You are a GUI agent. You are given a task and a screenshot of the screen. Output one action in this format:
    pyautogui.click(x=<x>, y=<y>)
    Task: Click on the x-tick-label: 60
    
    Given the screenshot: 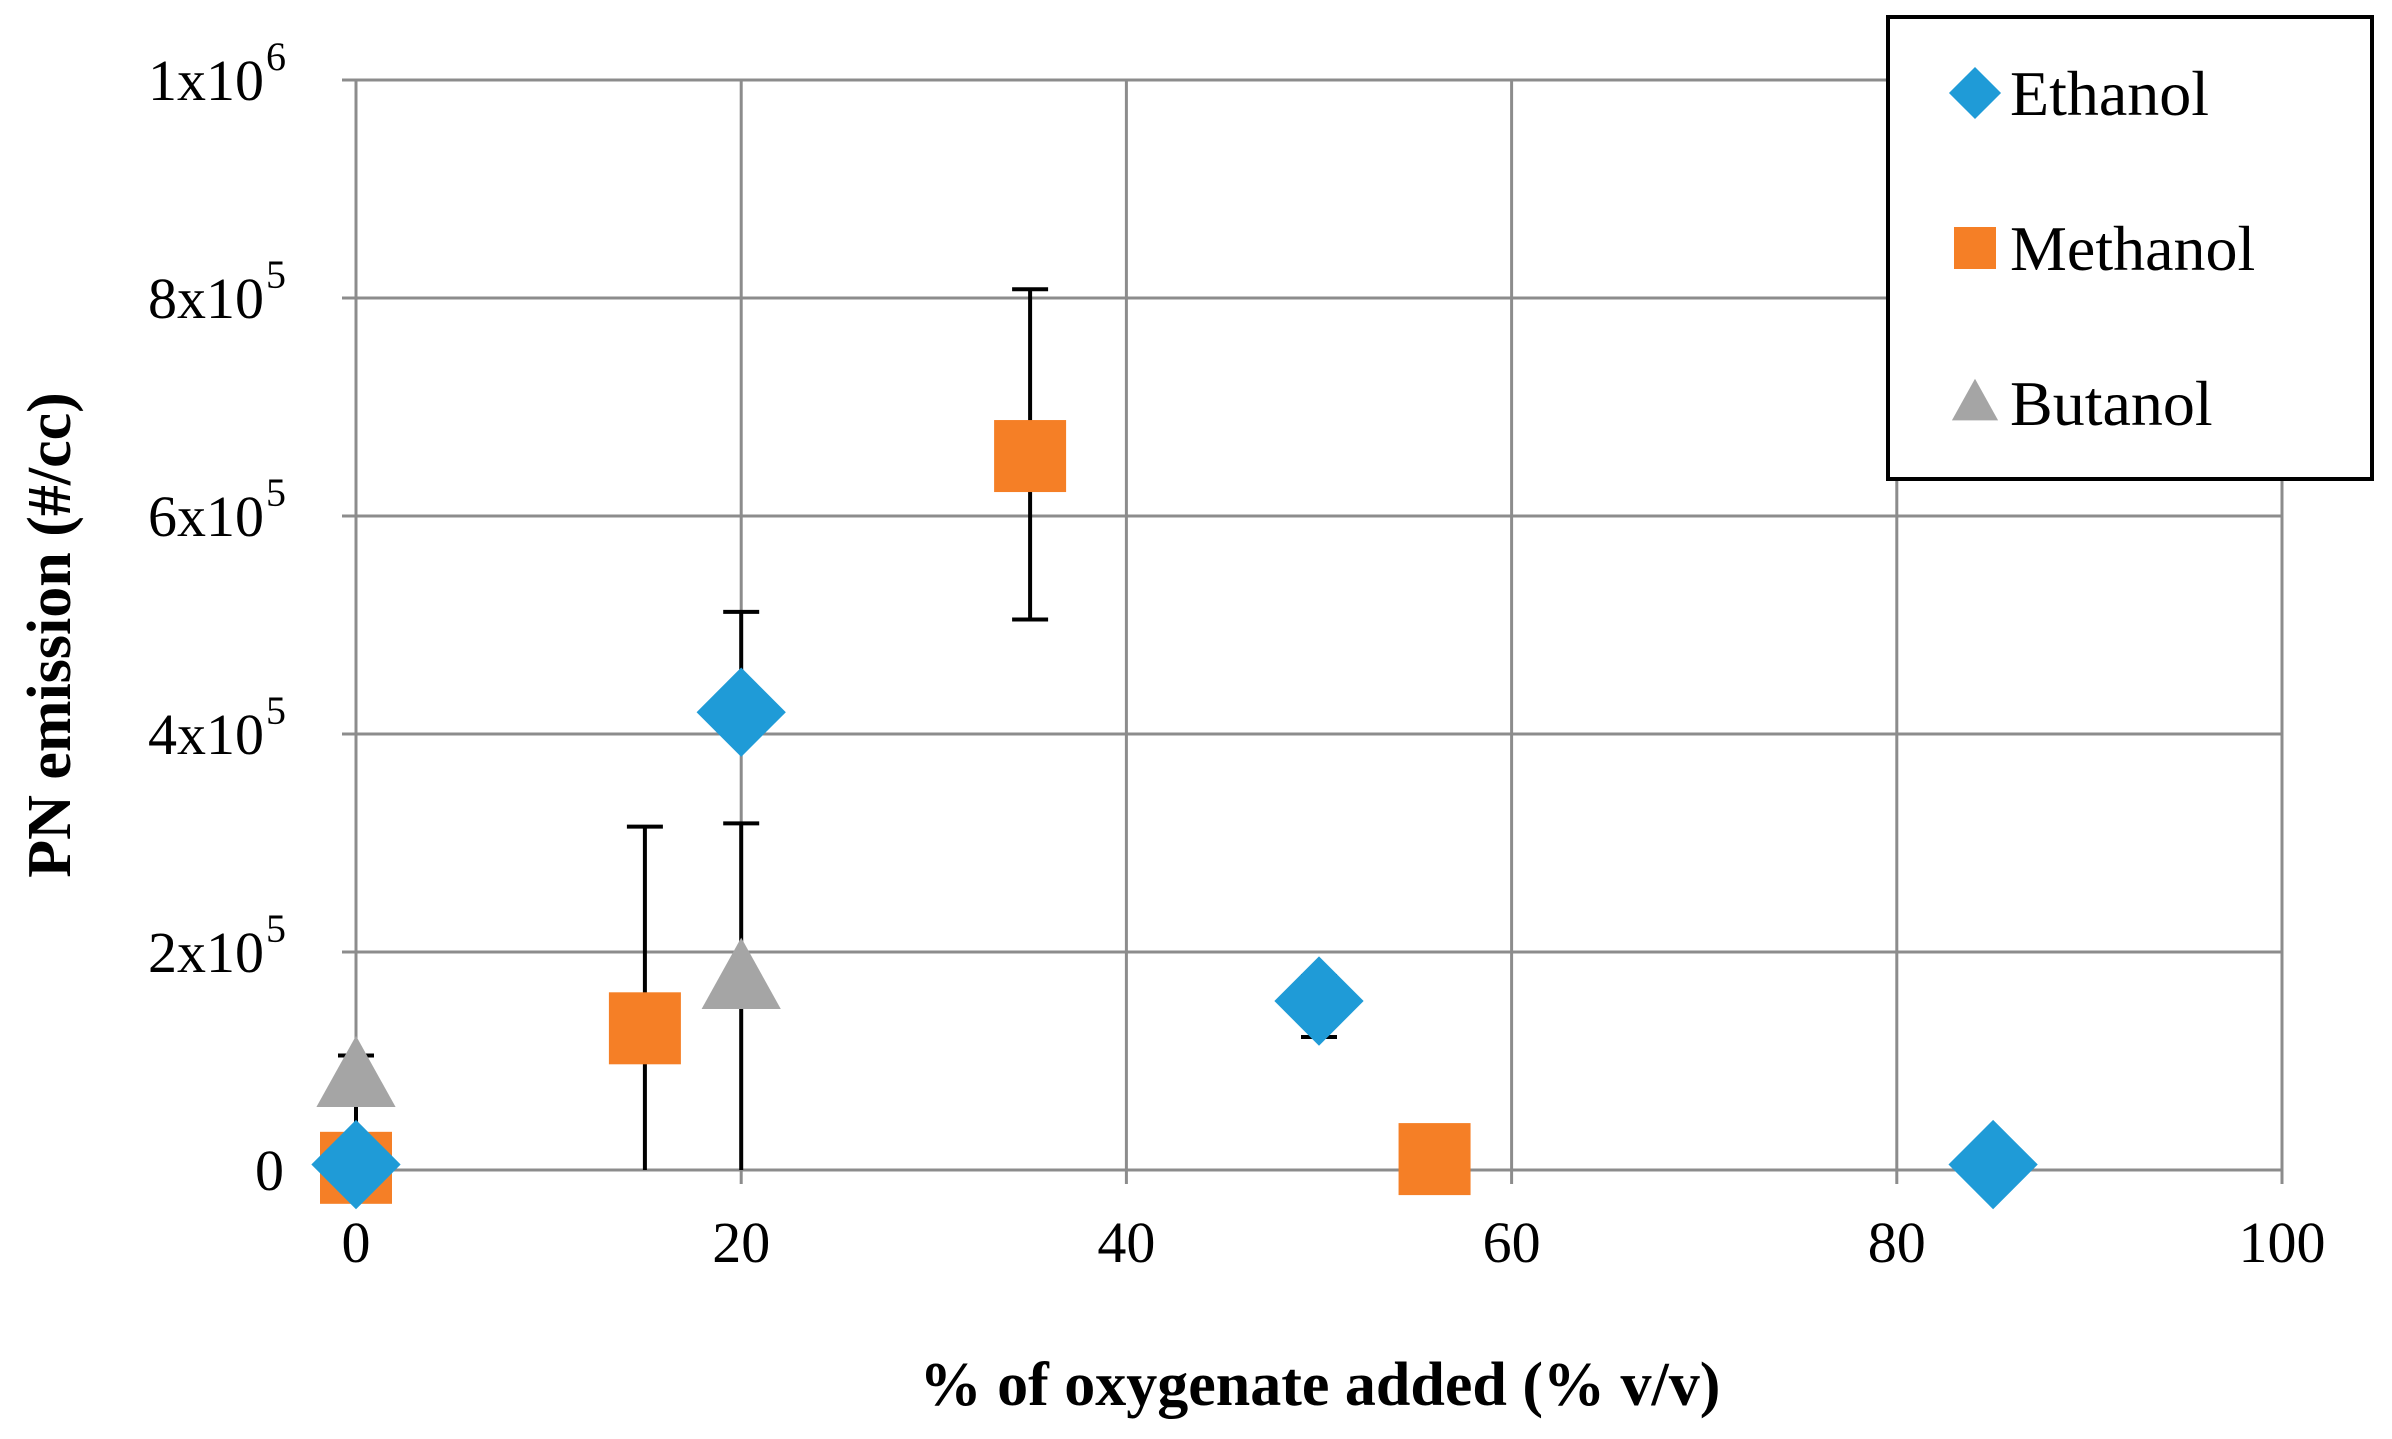 What is the action you would take?
    pyautogui.click(x=1512, y=1242)
    